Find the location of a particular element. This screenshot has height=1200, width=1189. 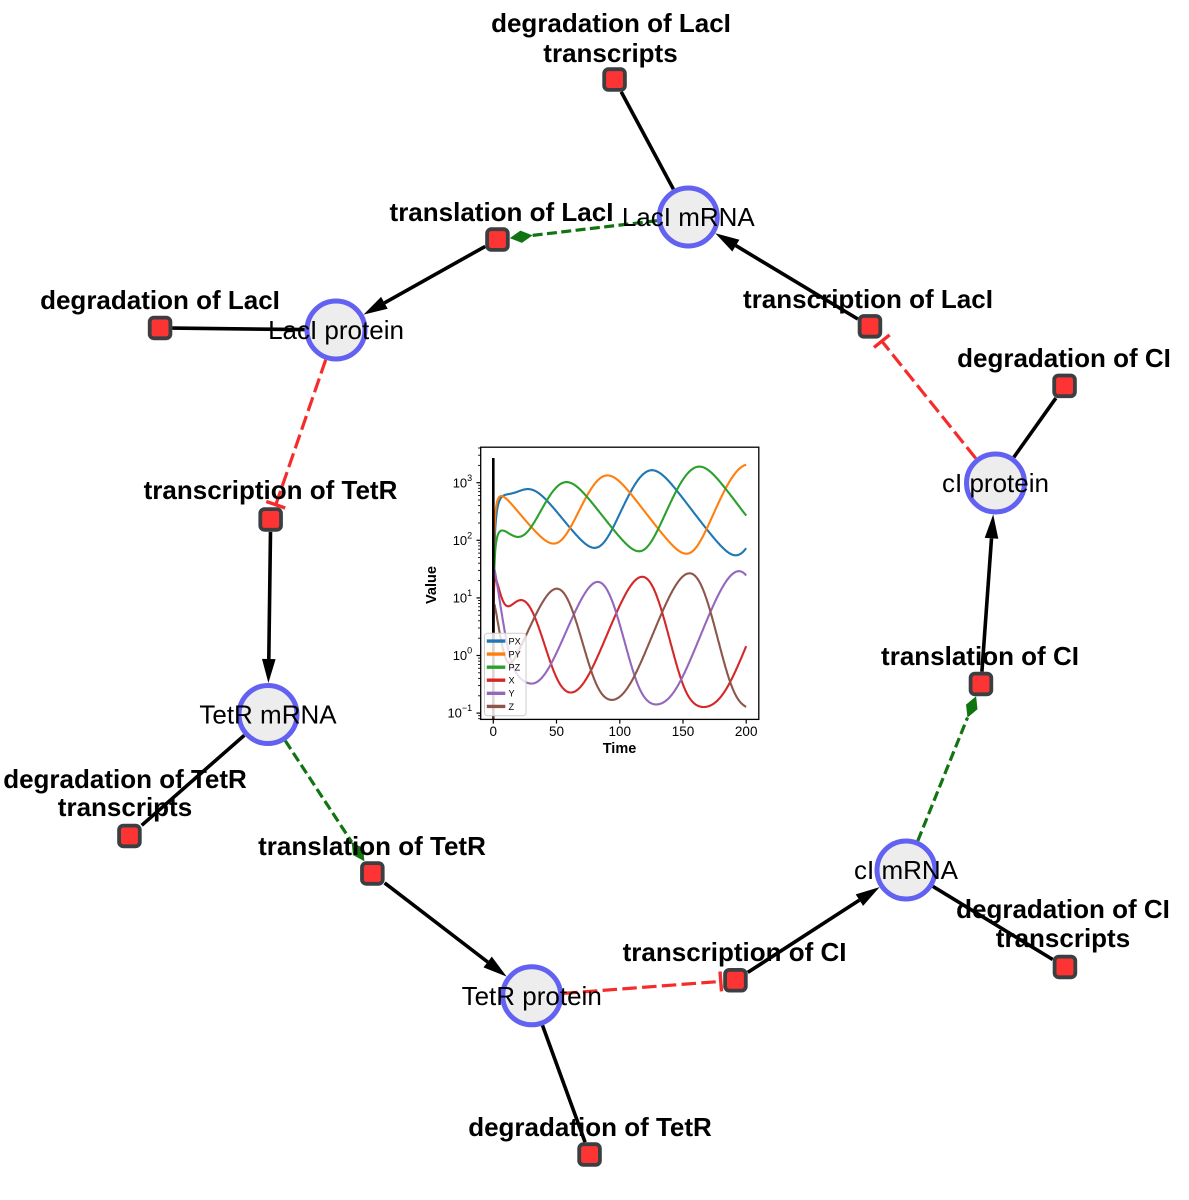

svg-text: PX is located at coordinates (515, 642).